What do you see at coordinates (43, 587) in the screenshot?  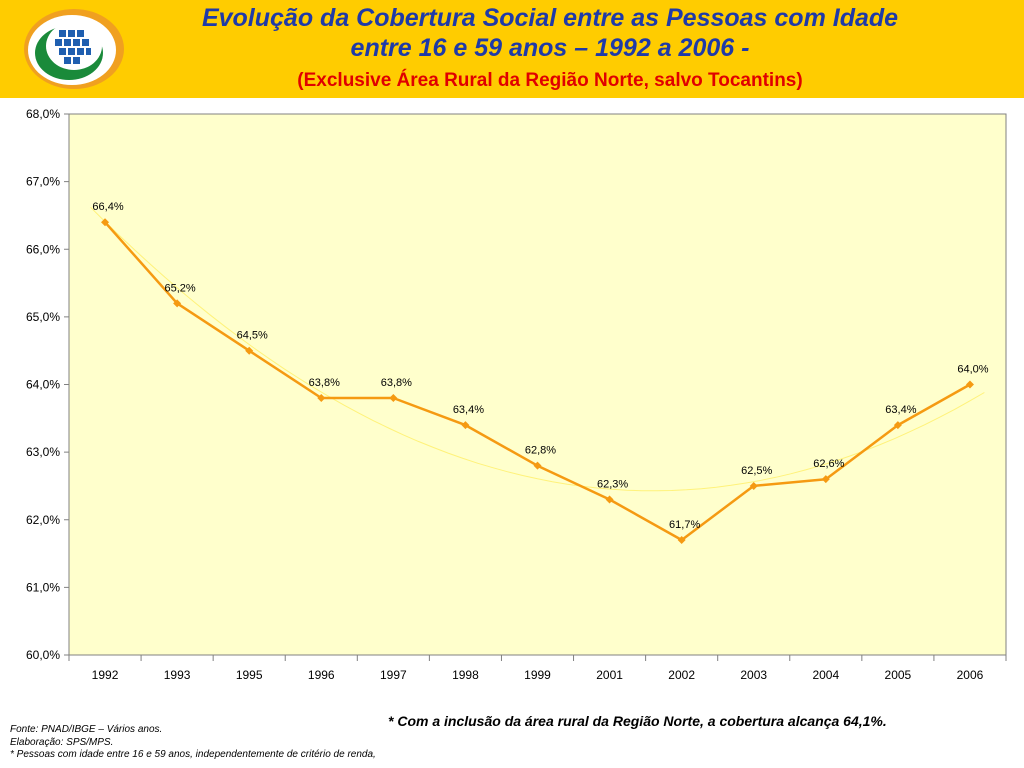 I see `y-tick-label: 61,0%` at bounding box center [43, 587].